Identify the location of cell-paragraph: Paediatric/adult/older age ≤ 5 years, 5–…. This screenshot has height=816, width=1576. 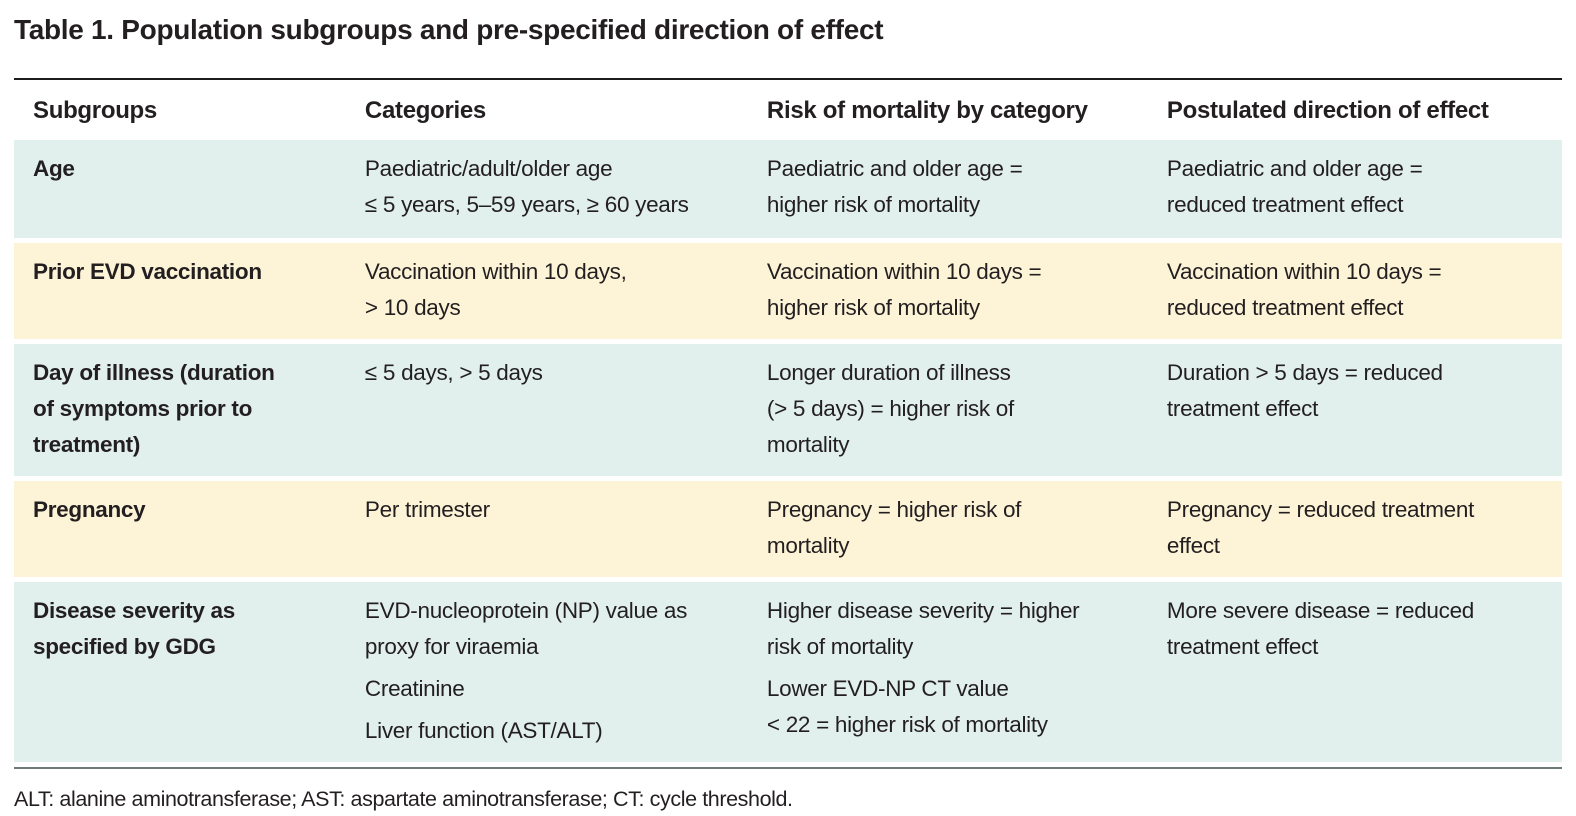
(526, 186).